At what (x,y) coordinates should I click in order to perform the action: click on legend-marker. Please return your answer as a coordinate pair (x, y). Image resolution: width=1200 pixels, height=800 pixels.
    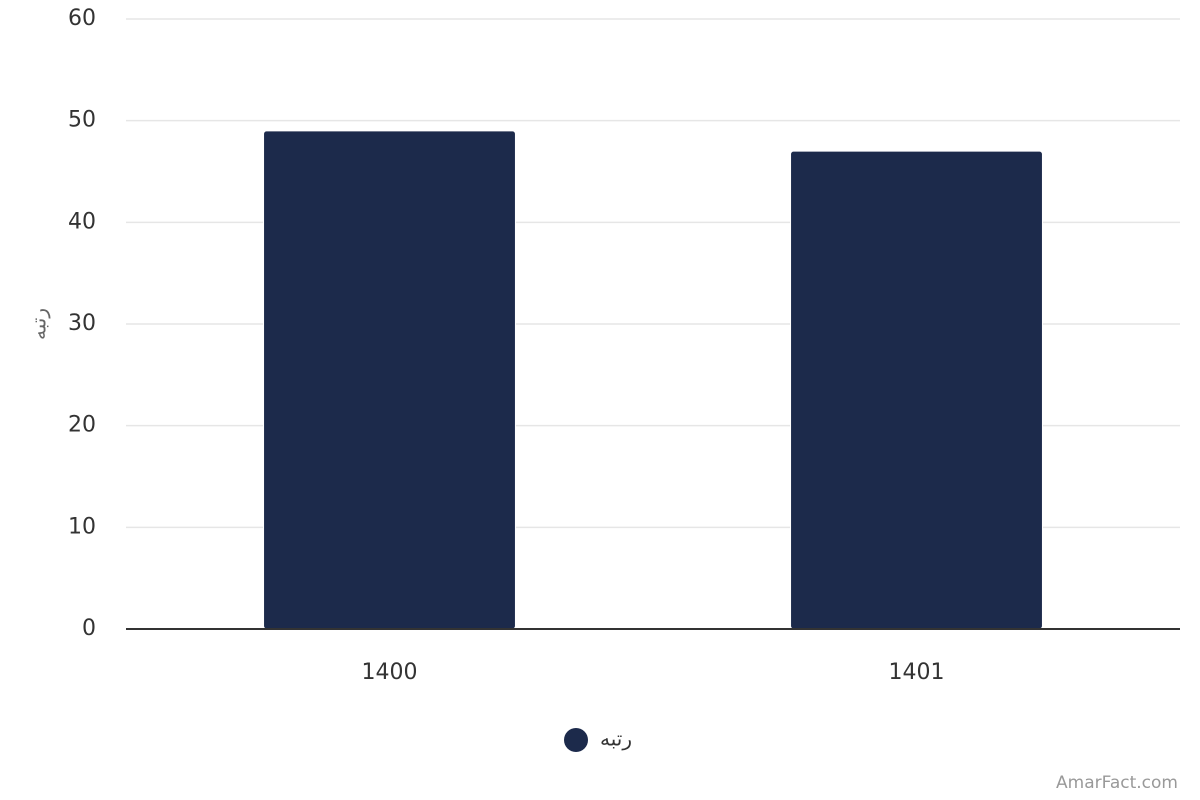
    Looking at the image, I should click on (576, 740).